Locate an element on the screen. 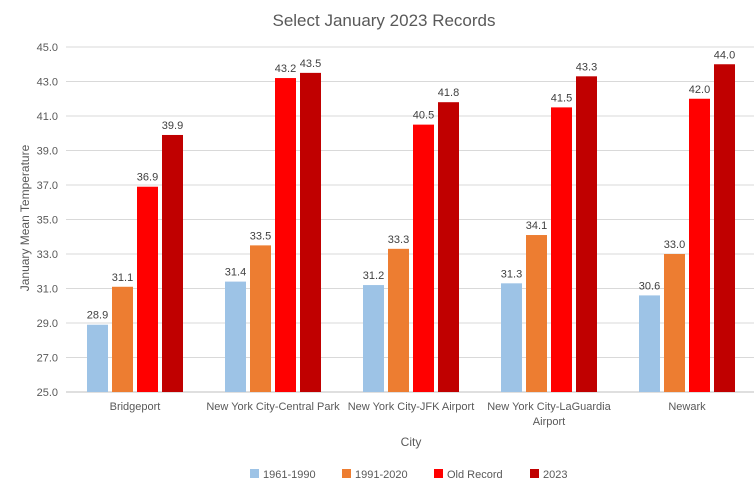  data-label: 40.5 is located at coordinates (423, 116).